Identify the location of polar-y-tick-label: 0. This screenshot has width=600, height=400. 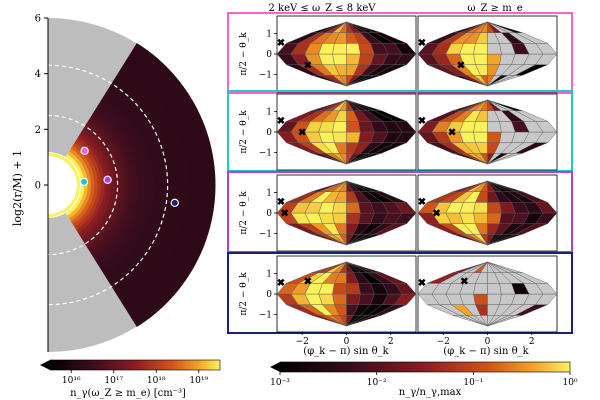
(38, 186).